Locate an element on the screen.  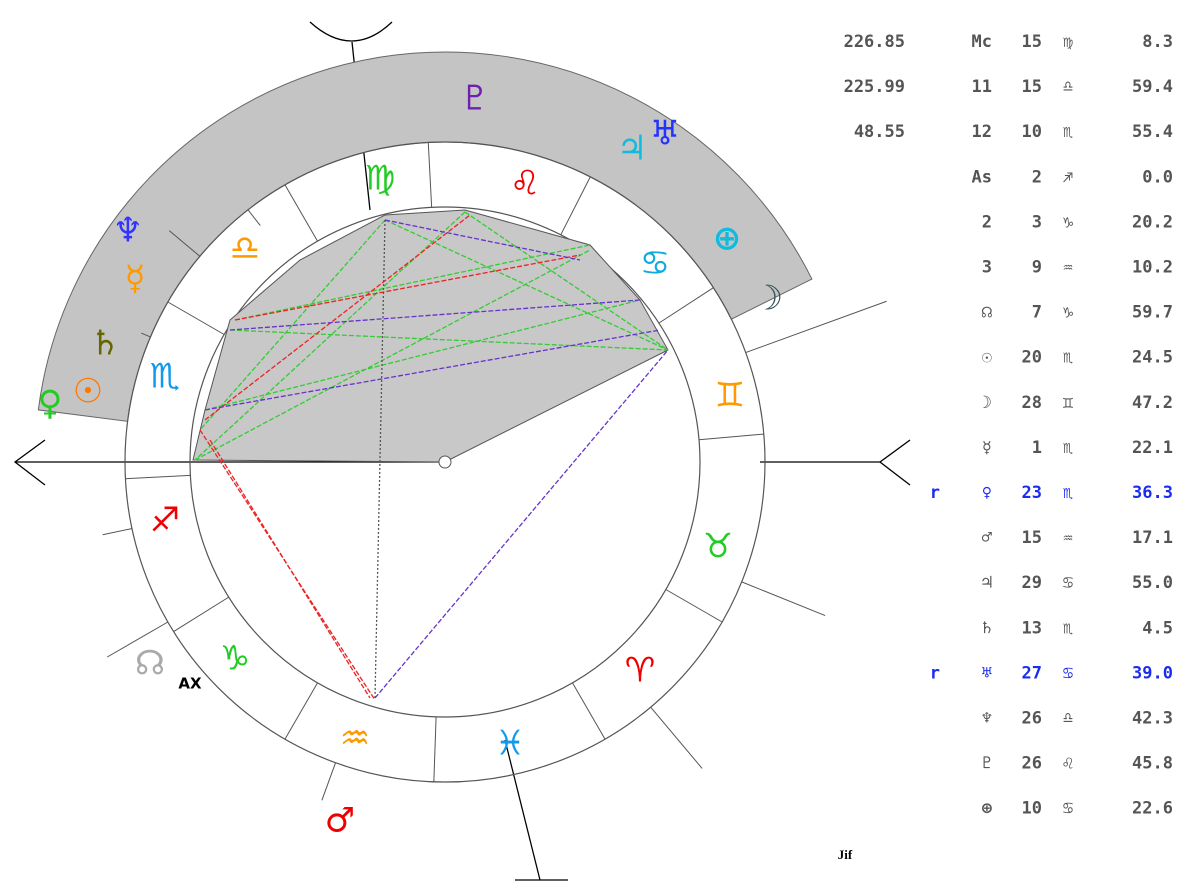
point-label: ♅ is located at coordinates (987, 673).